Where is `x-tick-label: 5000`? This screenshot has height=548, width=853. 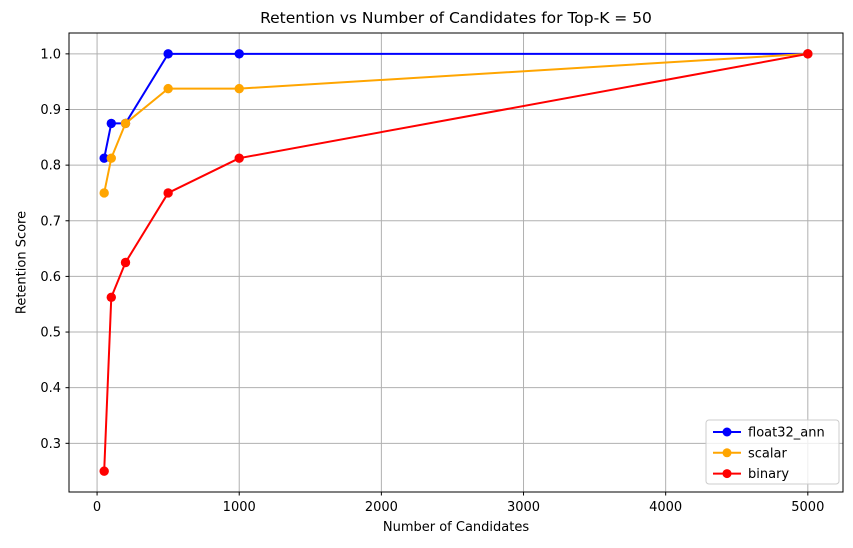 x-tick-label: 5000 is located at coordinates (807, 507).